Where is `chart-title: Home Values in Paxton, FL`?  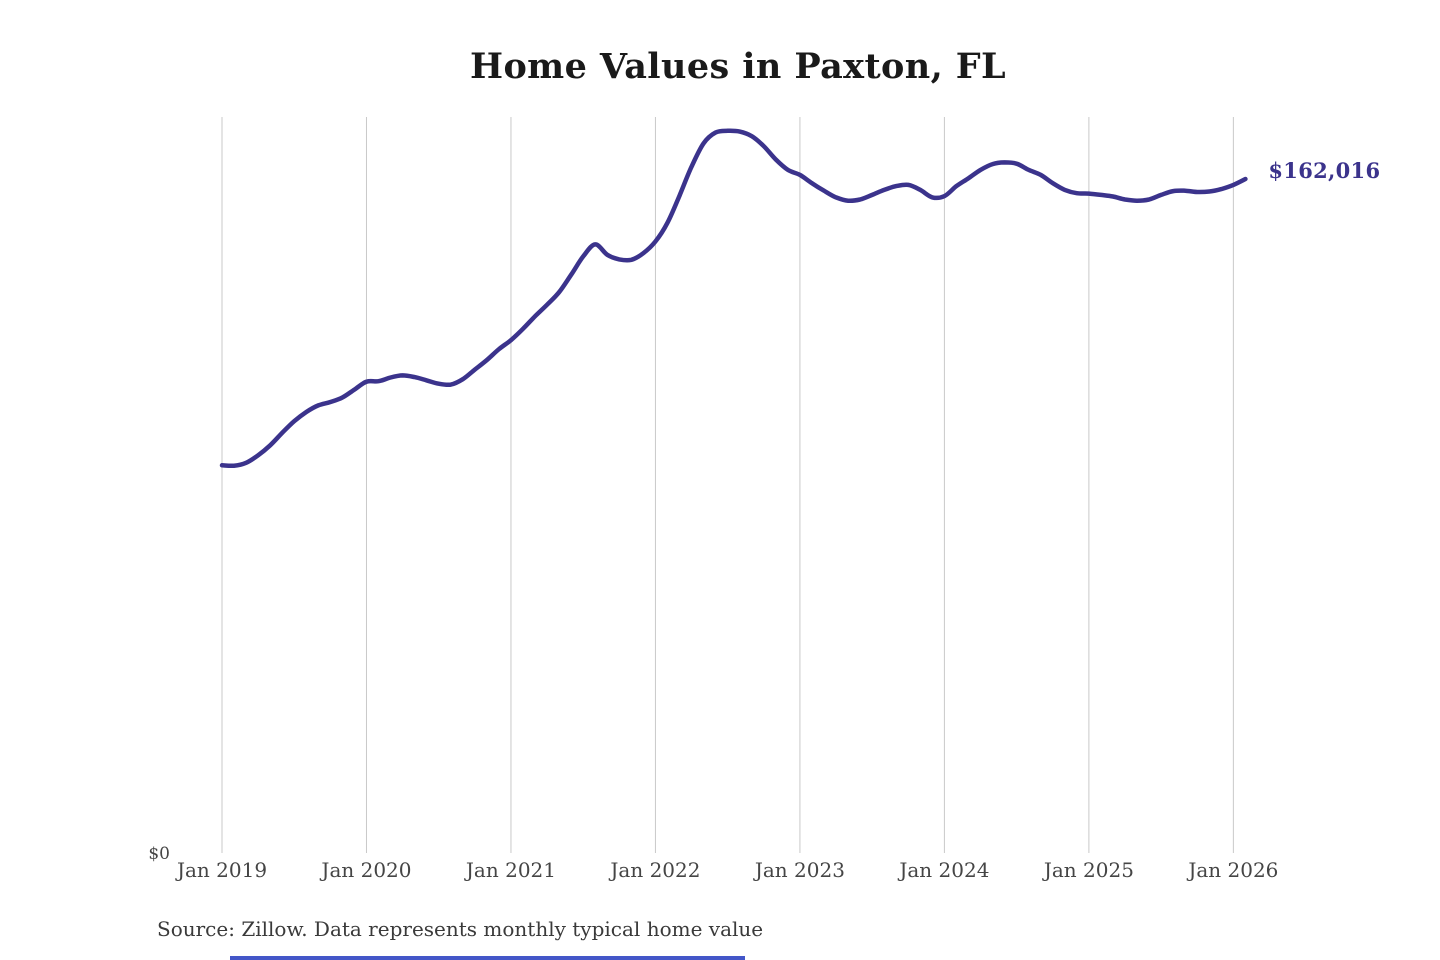
chart-title: Home Values in Paxton, FL is located at coordinates (738, 66).